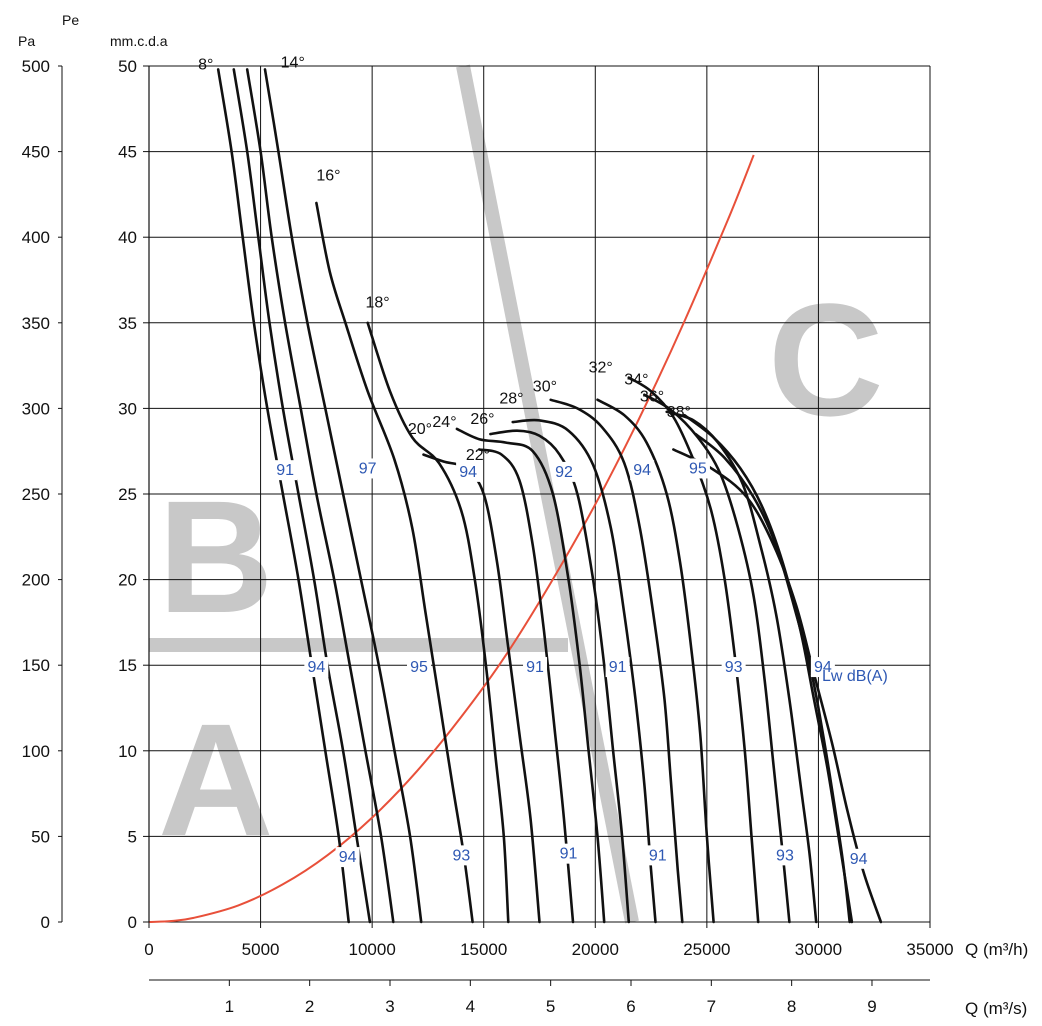 This screenshot has width=1042, height=1026. Describe the element at coordinates (545, 386) in the screenshot. I see `blade-angle-label: 30°` at that location.